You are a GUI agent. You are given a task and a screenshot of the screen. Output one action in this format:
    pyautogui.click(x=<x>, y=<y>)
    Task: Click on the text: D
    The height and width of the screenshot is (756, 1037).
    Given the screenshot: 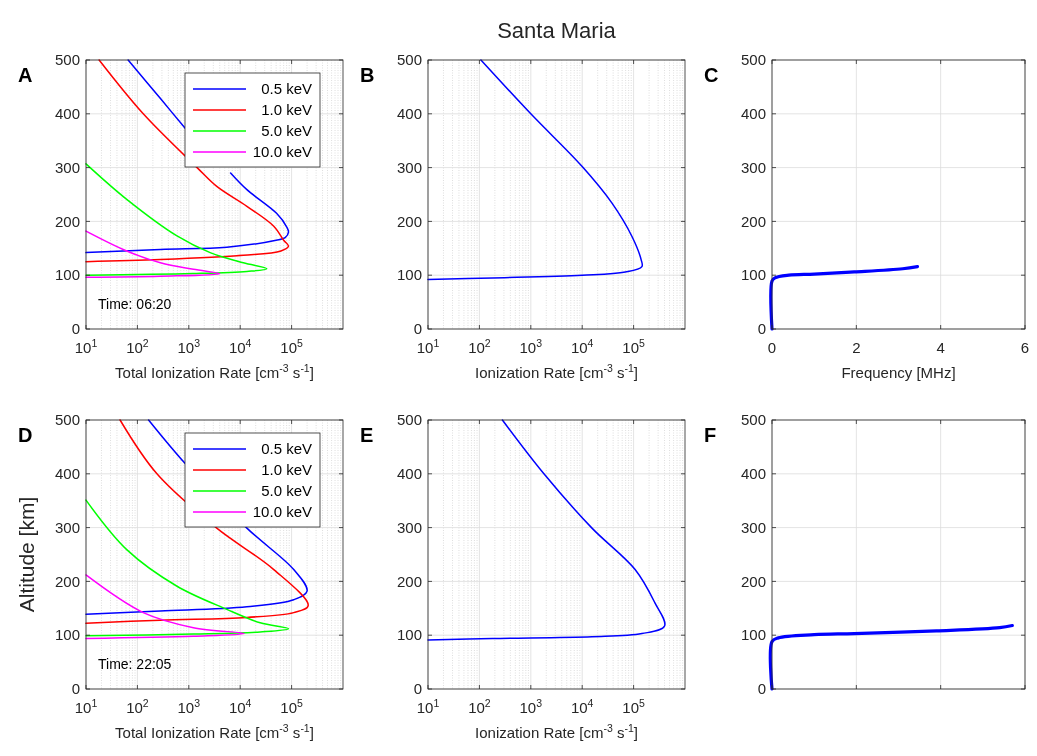 What is the action you would take?
    pyautogui.click(x=25, y=435)
    